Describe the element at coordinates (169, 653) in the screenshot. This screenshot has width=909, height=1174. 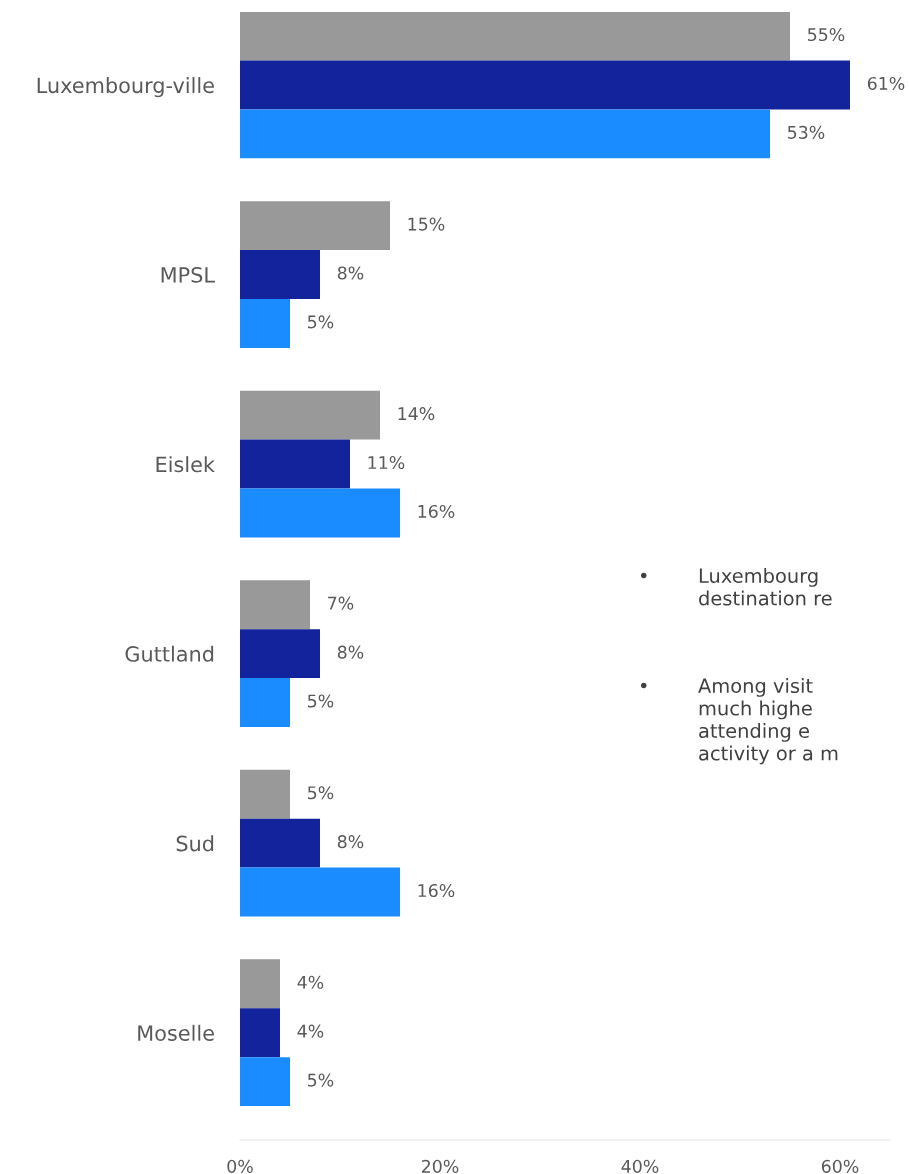
I see `y-tick-label: Guttland` at that location.